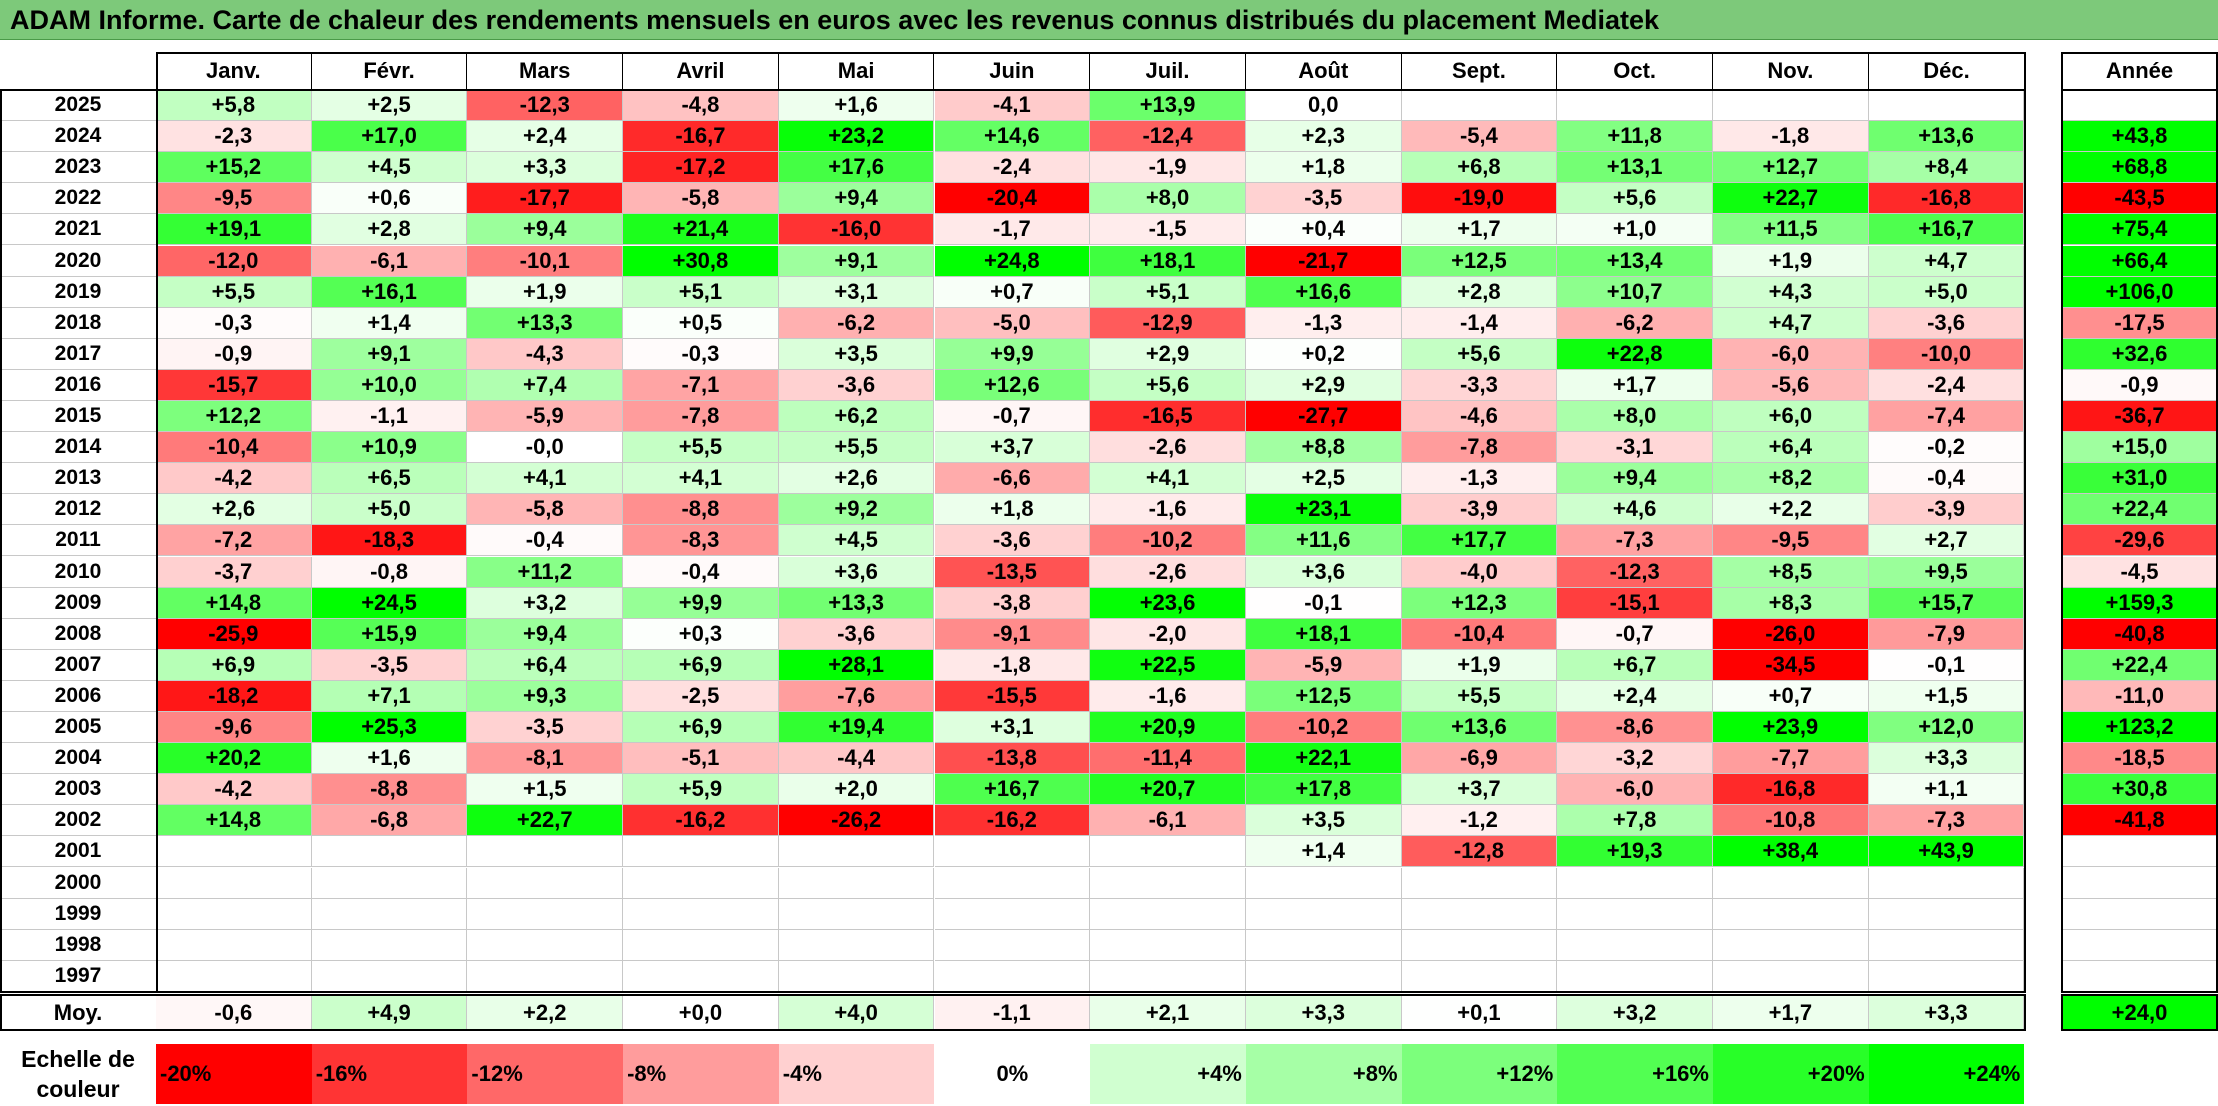 The width and height of the screenshot is (2218, 1106). What do you see at coordinates (78, 137) in the screenshot?
I see `year-label: 2024` at bounding box center [78, 137].